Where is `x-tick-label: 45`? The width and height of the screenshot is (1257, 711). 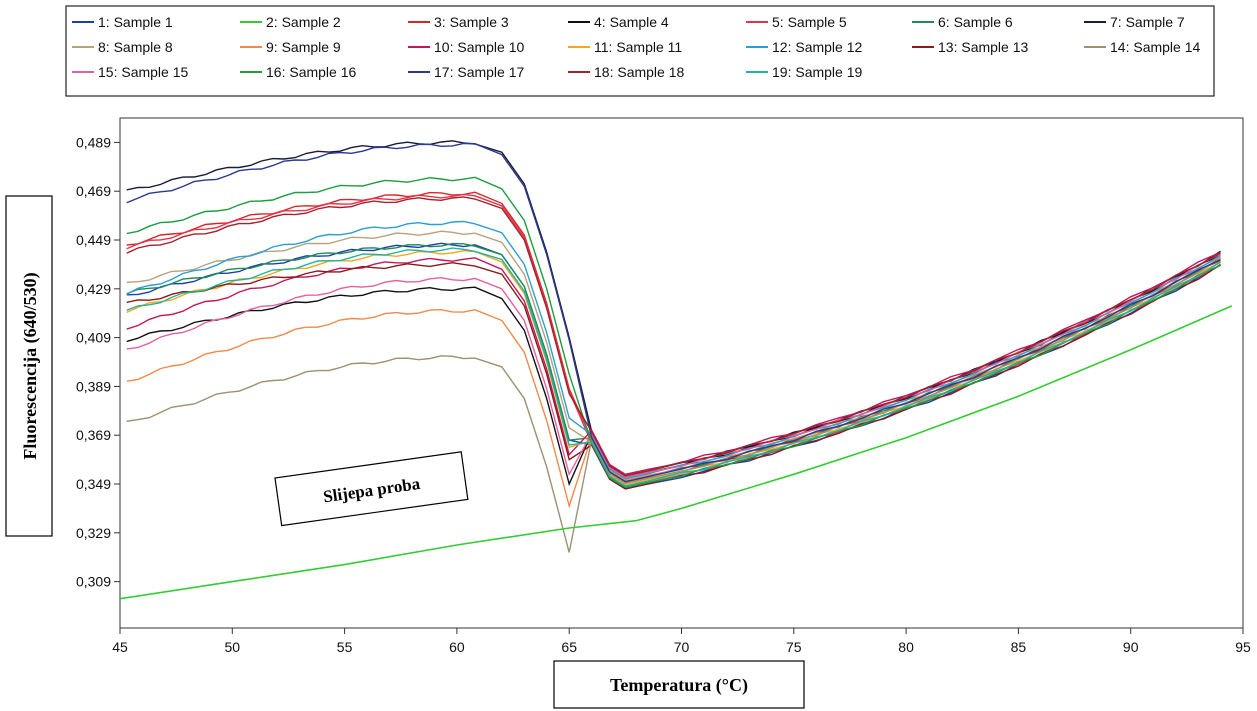
x-tick-label: 45 is located at coordinates (120, 647).